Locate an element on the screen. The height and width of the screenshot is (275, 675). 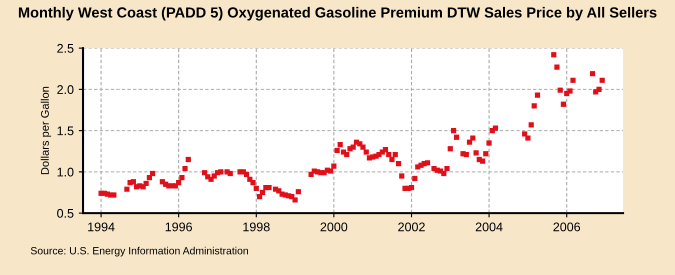
y-tick-label: 2.5 is located at coordinates (65, 48).